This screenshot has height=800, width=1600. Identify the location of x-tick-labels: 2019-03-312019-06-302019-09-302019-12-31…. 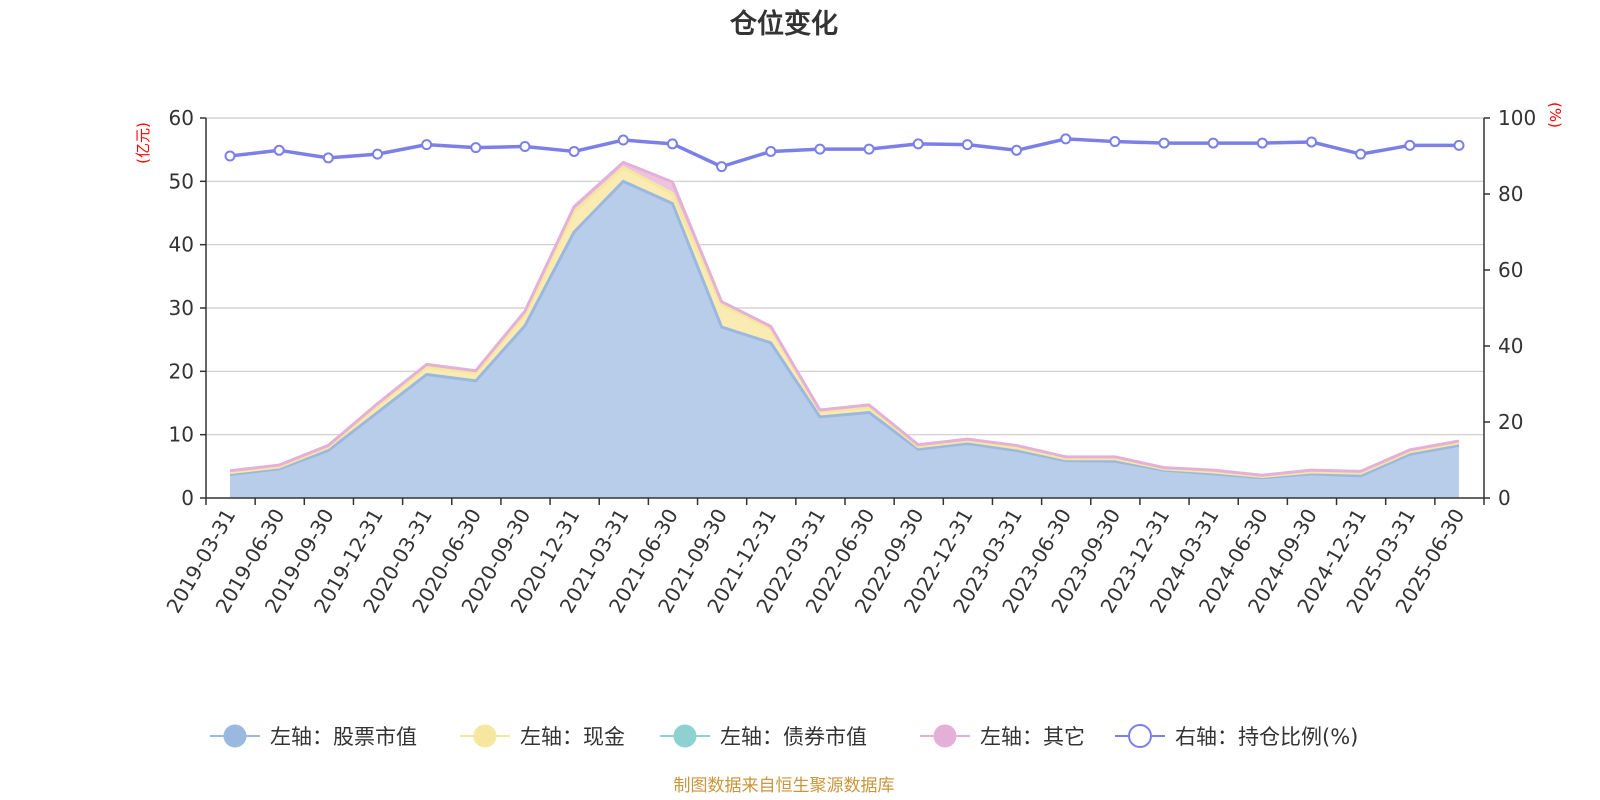
(815, 561).